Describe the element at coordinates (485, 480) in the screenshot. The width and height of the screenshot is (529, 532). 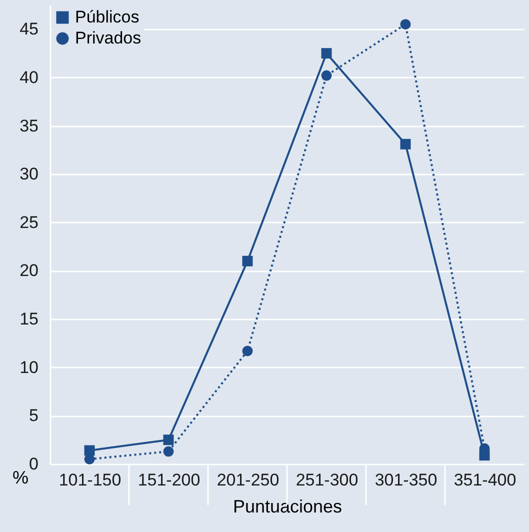
I see `x-tick-label: 351-400` at that location.